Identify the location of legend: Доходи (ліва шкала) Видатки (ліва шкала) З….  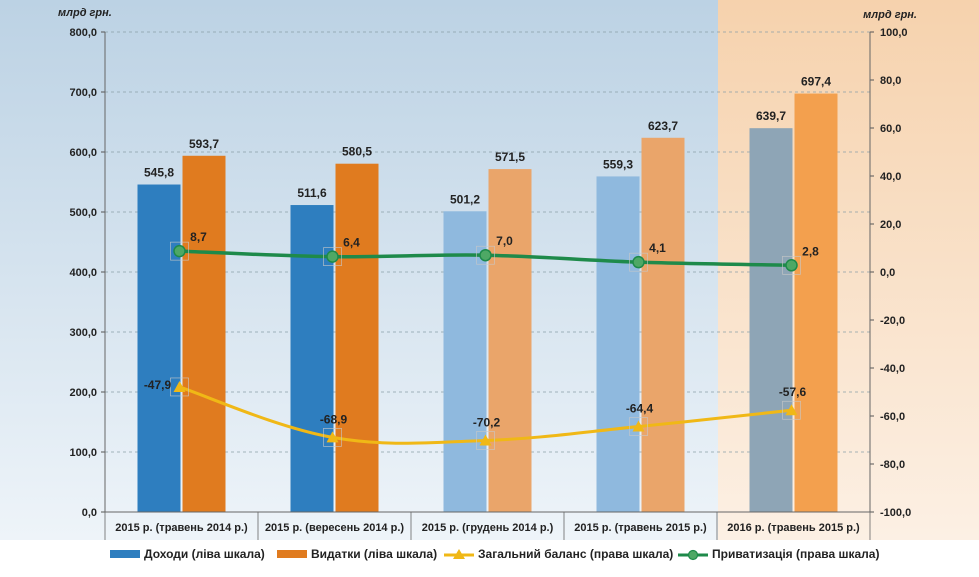
(494, 554).